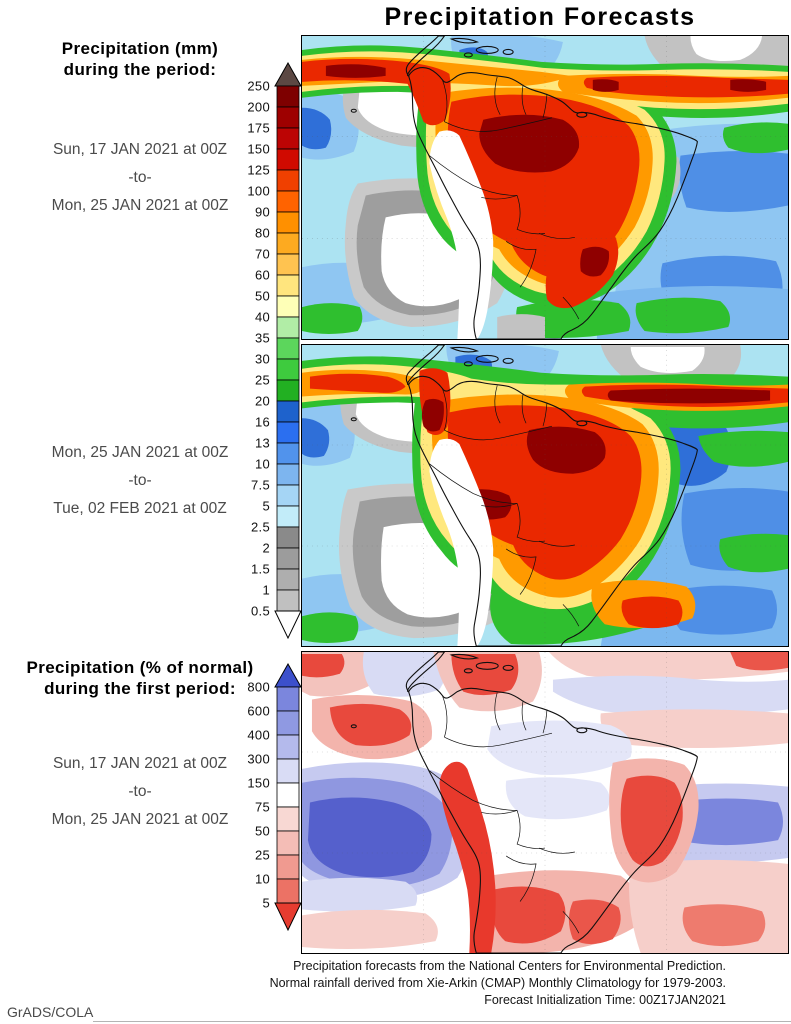 The image size is (791, 1024). Describe the element at coordinates (262, 443) in the screenshot. I see `colorbar-tick-label: 13` at that location.